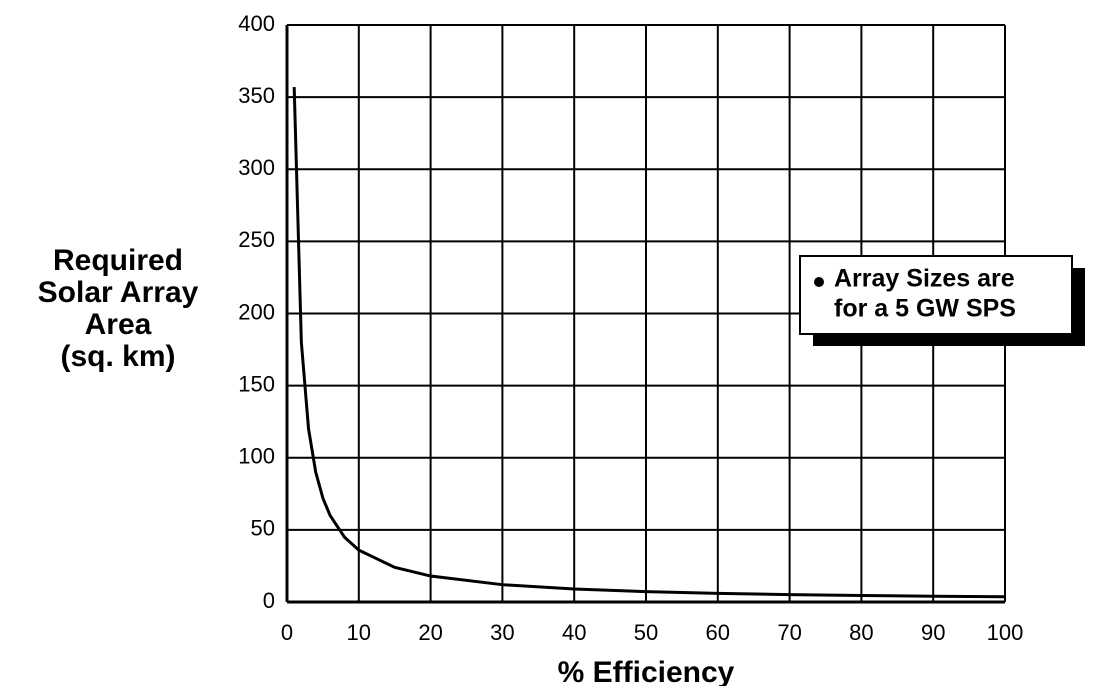  Describe the element at coordinates (256, 167) in the screenshot. I see `y-tick-label: 300` at that location.